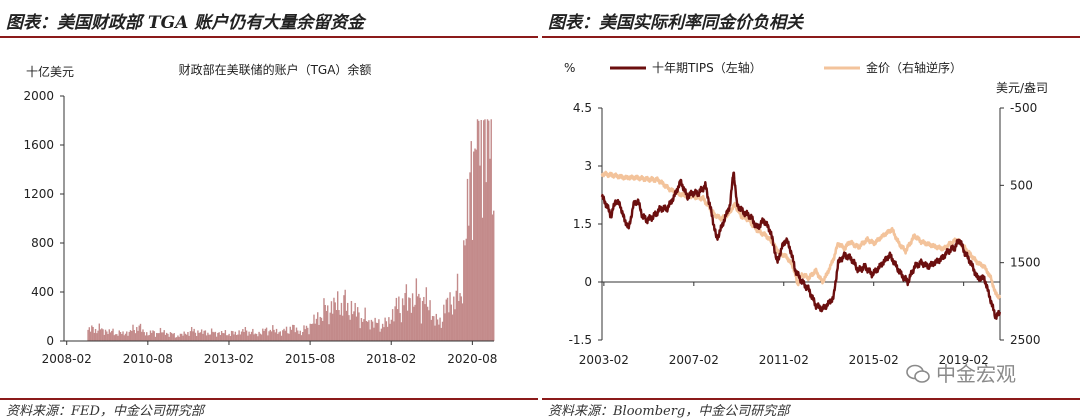 The width and height of the screenshot is (1080, 420). What do you see at coordinates (588, 282) in the screenshot?
I see `right-left-tick-label: 0` at bounding box center [588, 282].